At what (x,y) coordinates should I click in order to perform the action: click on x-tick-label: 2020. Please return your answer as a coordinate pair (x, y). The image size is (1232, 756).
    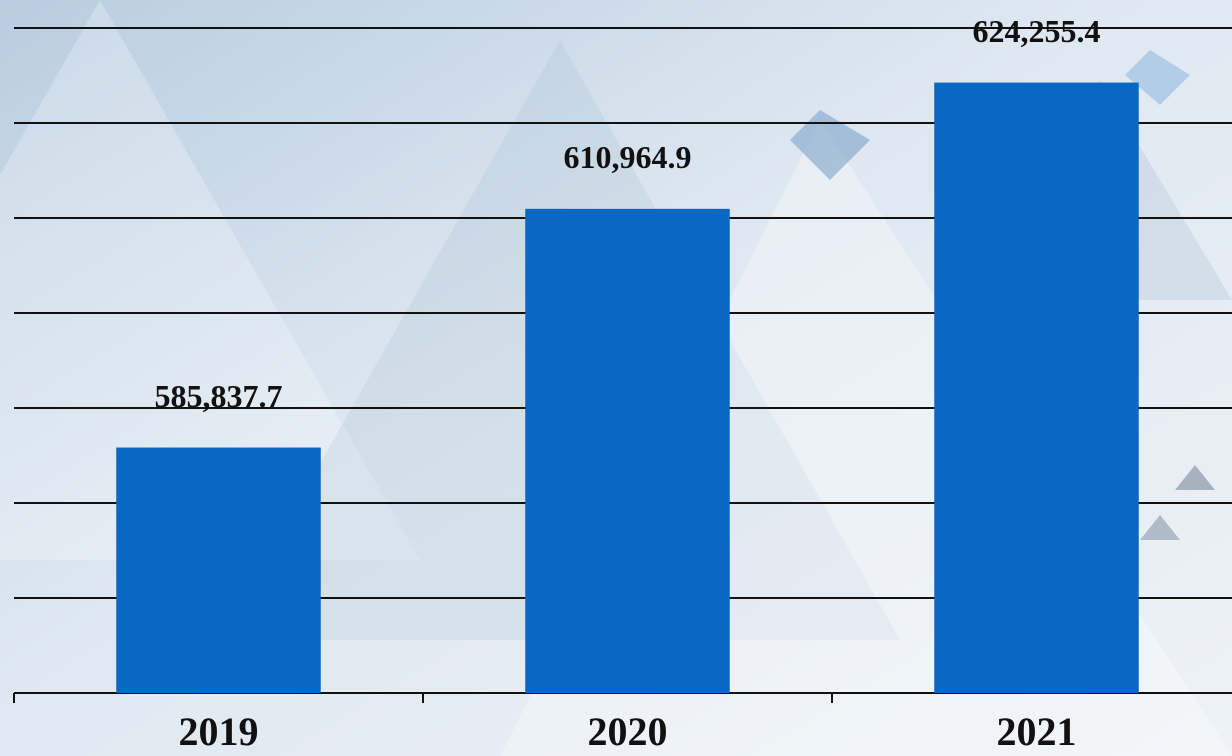
    Looking at the image, I should click on (628, 731).